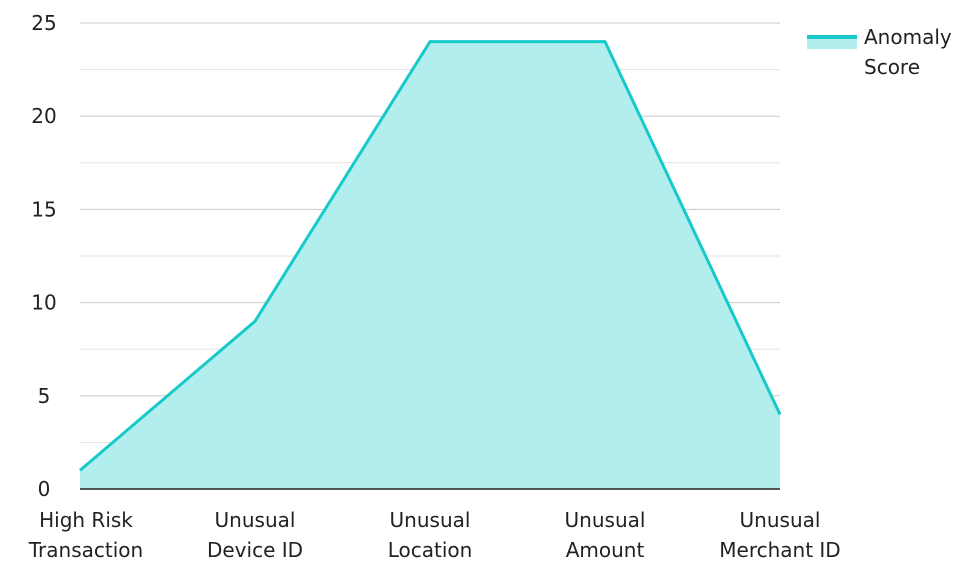  Describe the element at coordinates (255, 535) in the screenshot. I see `x-category-label: Unusual Device ID` at that location.